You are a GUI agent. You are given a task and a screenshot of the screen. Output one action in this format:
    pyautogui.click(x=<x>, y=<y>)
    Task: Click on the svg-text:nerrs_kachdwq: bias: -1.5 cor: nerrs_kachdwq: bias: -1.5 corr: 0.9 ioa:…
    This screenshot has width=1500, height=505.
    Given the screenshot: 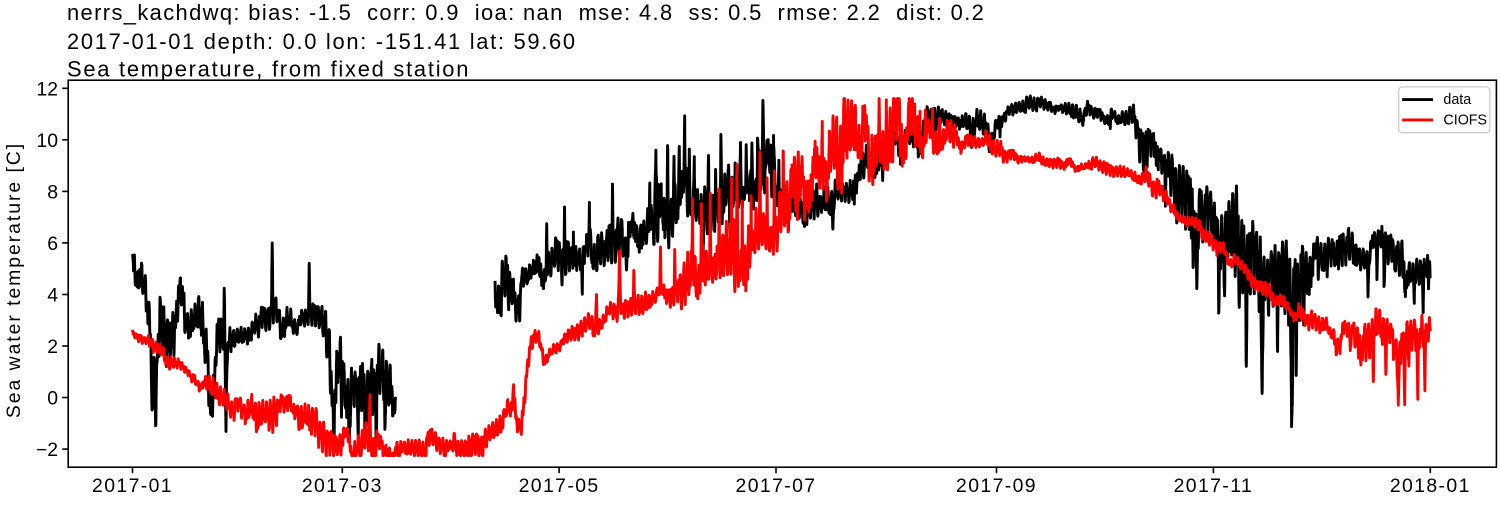 What is the action you would take?
    pyautogui.click(x=526, y=12)
    